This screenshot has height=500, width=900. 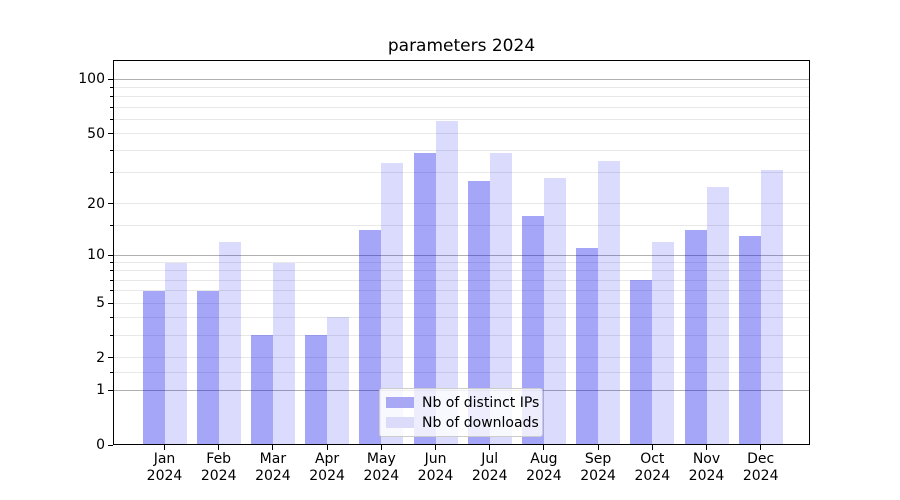 I want to click on y-axis-tick-label: 2, so click(x=100, y=357).